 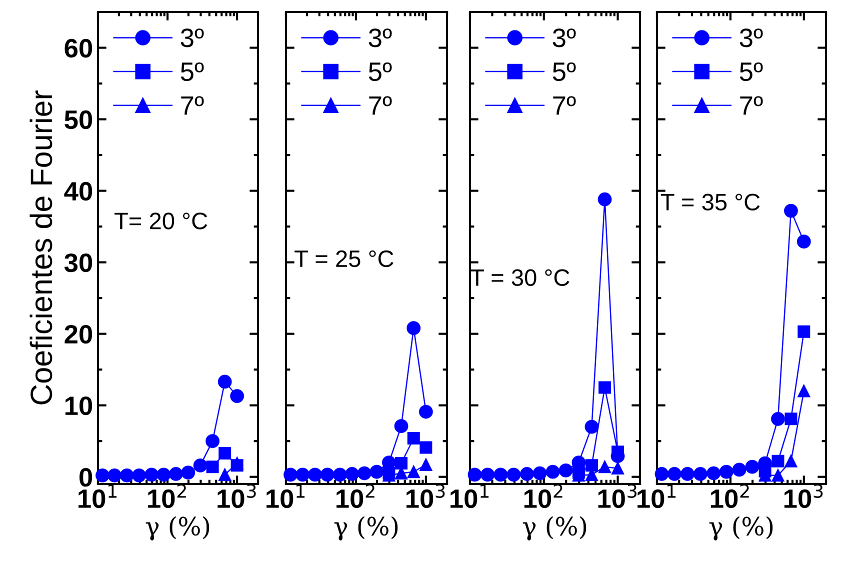 I want to click on y-tick-label: 10, so click(x=78, y=406).